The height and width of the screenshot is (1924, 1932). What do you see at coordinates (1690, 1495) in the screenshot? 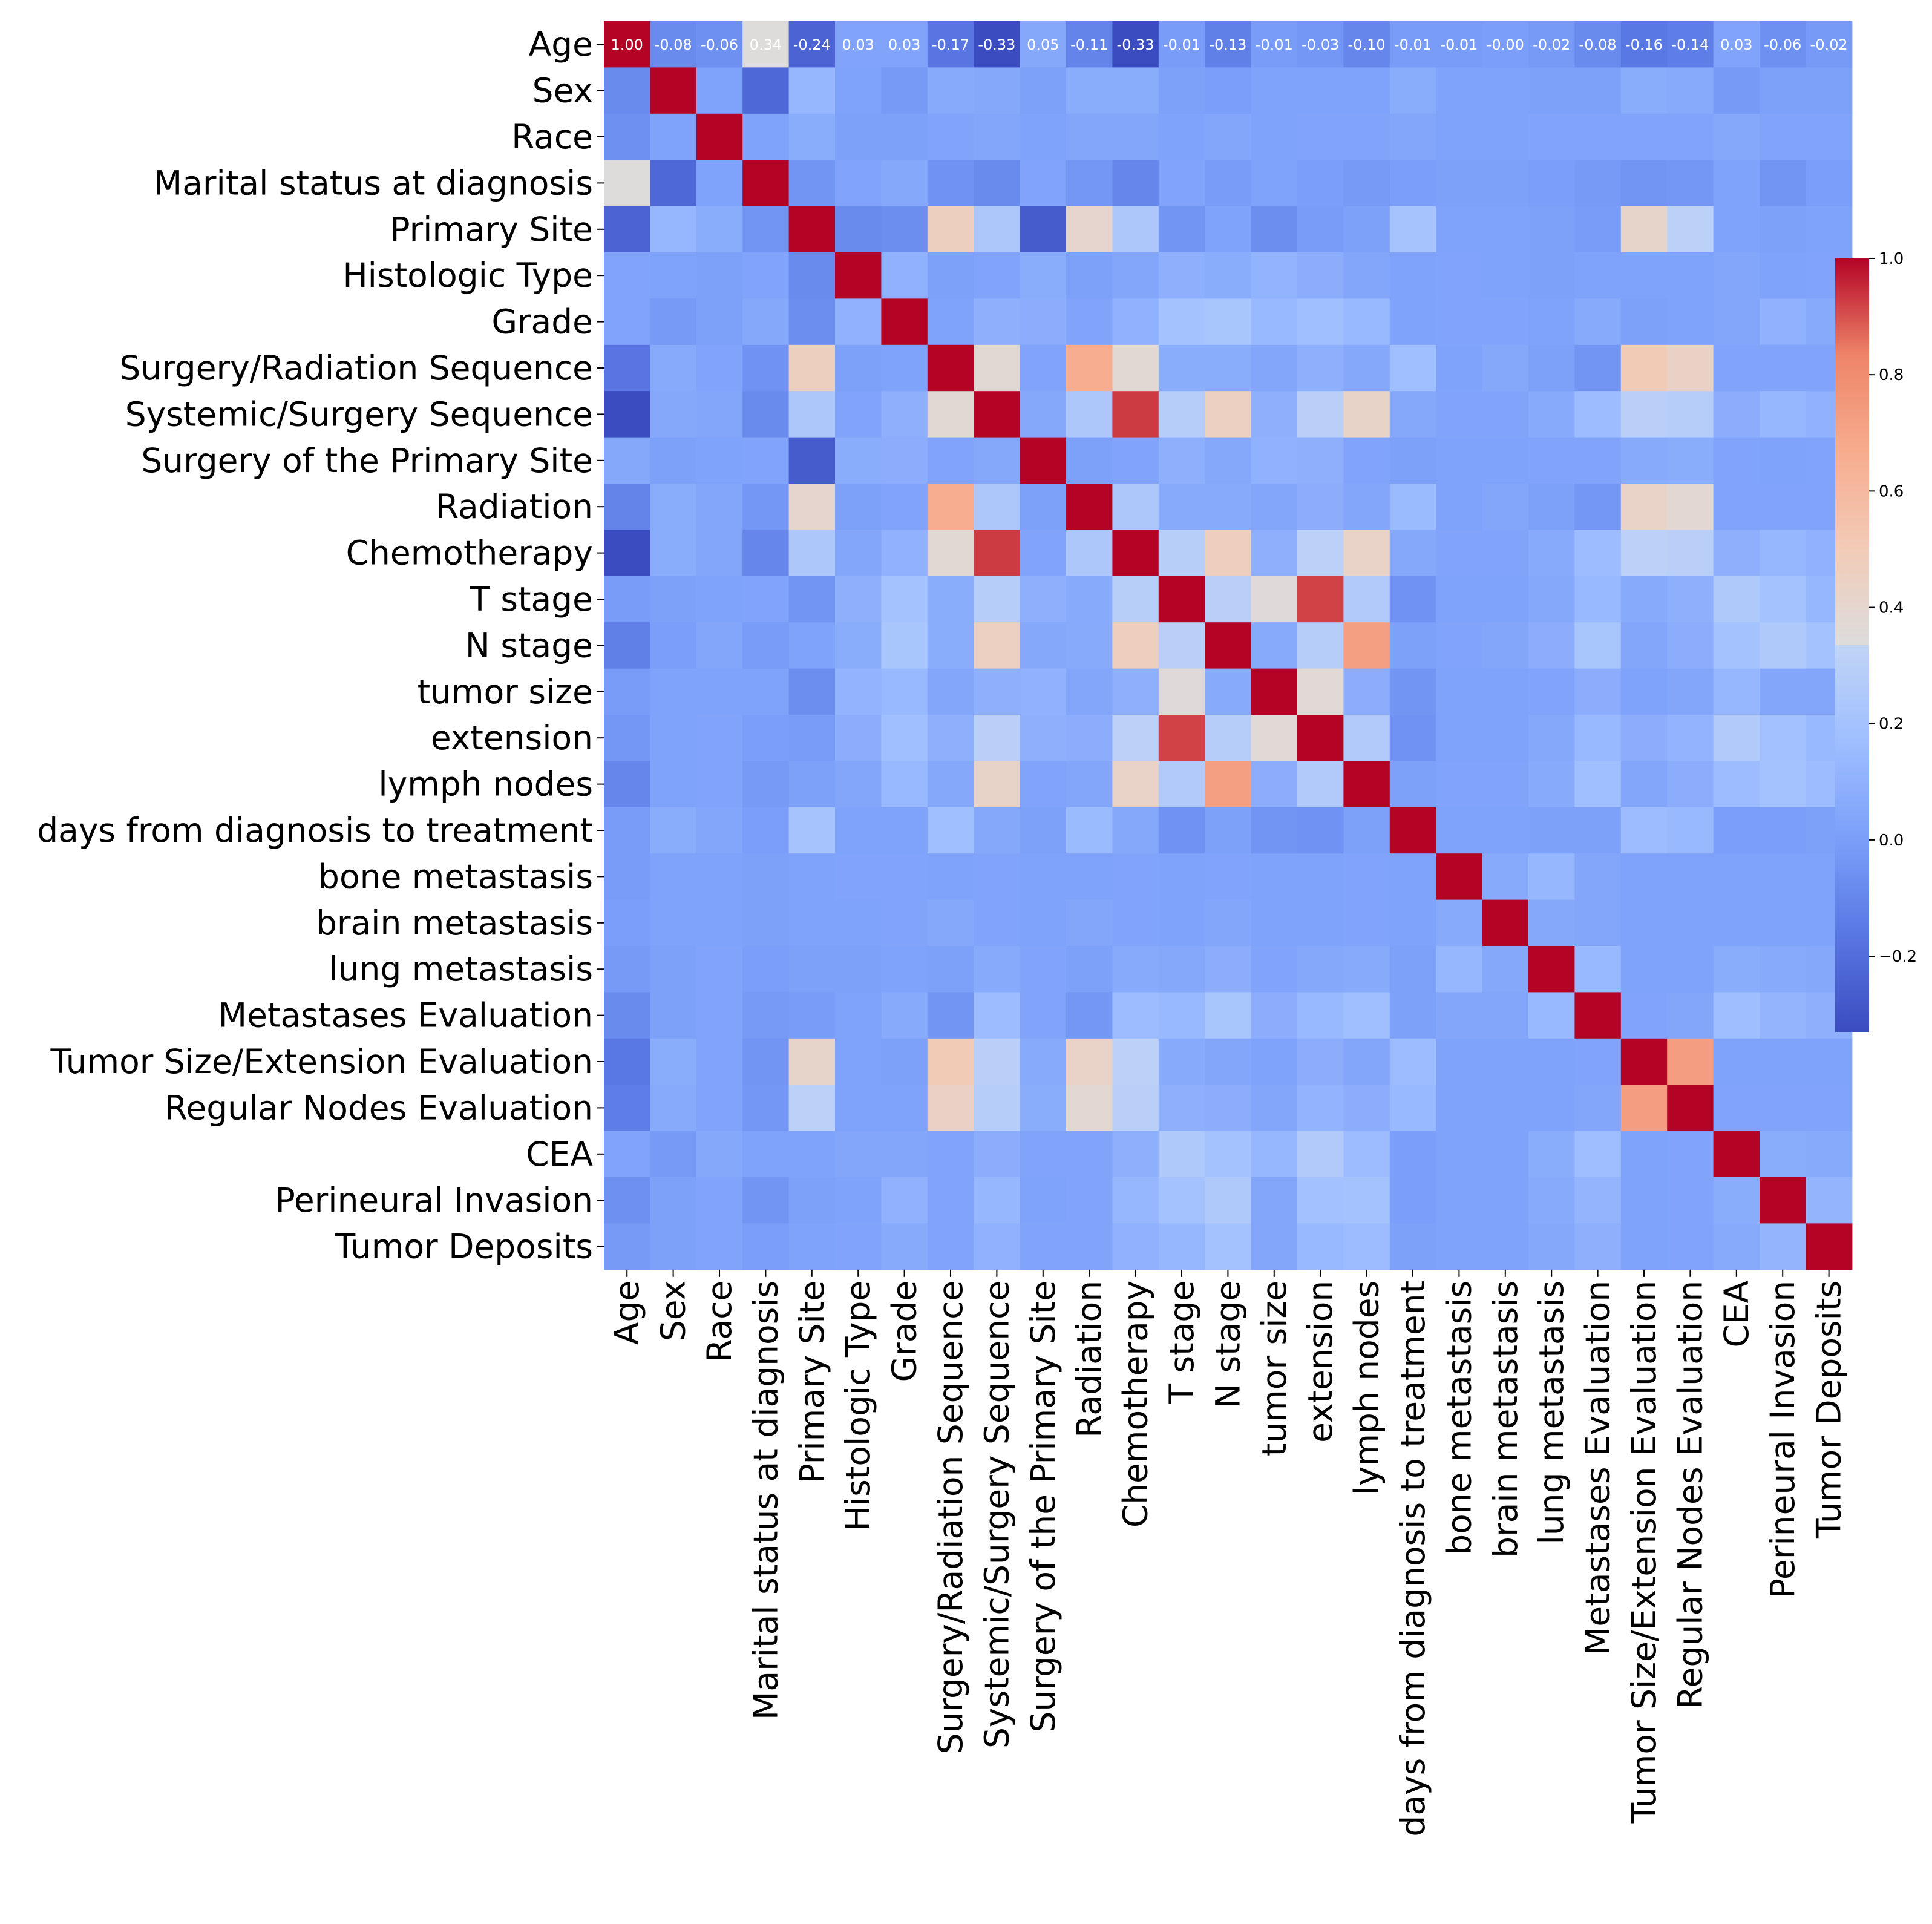
I see `x-tick-label: Regular Nodes Evaluation` at bounding box center [1690, 1495].